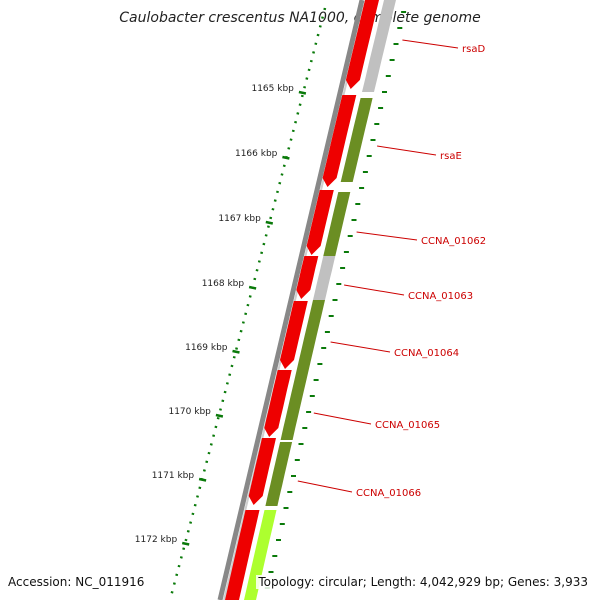 The height and width of the screenshot is (600, 600). Describe the element at coordinates (173, 476) in the screenshot. I see `ruler-tick-label: 1171 kbp` at that location.